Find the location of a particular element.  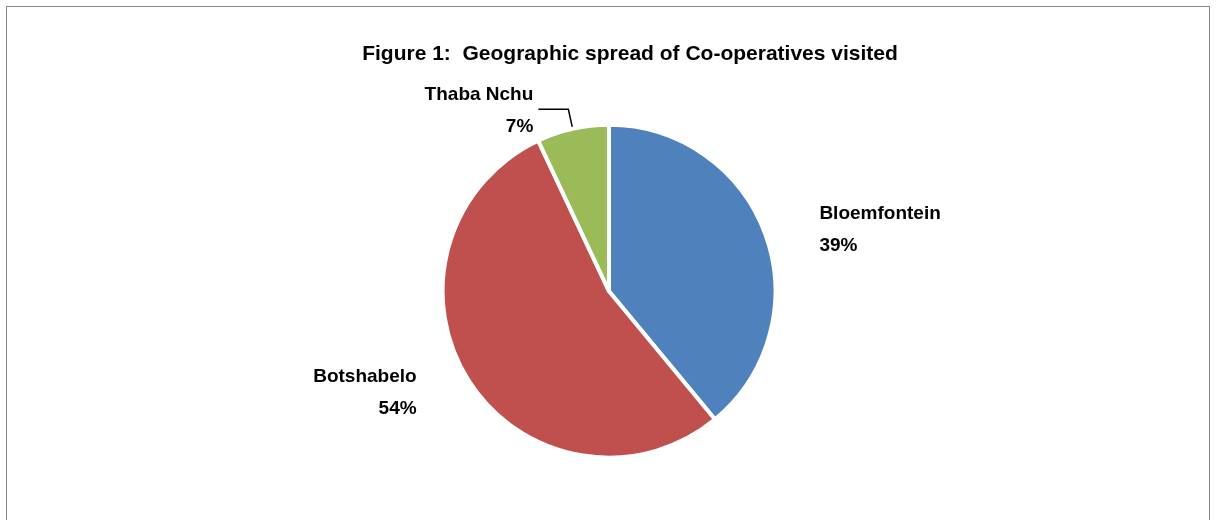

chart-title: Figure 1: Geographic spread of Co-operatives visited is located at coordinates (630, 52).